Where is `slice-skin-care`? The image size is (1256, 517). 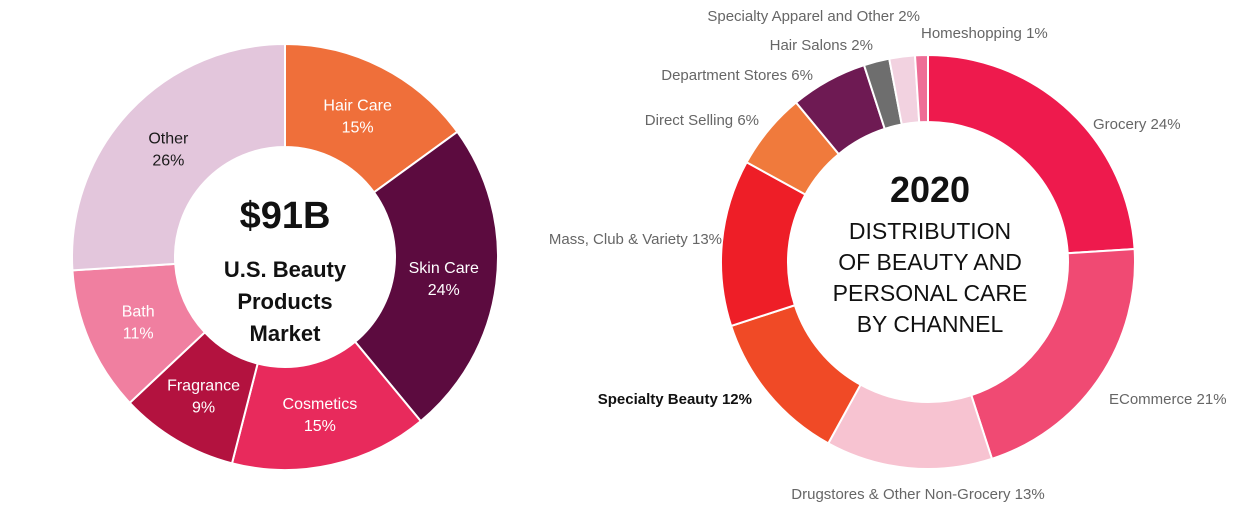
slice-skin-care is located at coordinates (426, 276).